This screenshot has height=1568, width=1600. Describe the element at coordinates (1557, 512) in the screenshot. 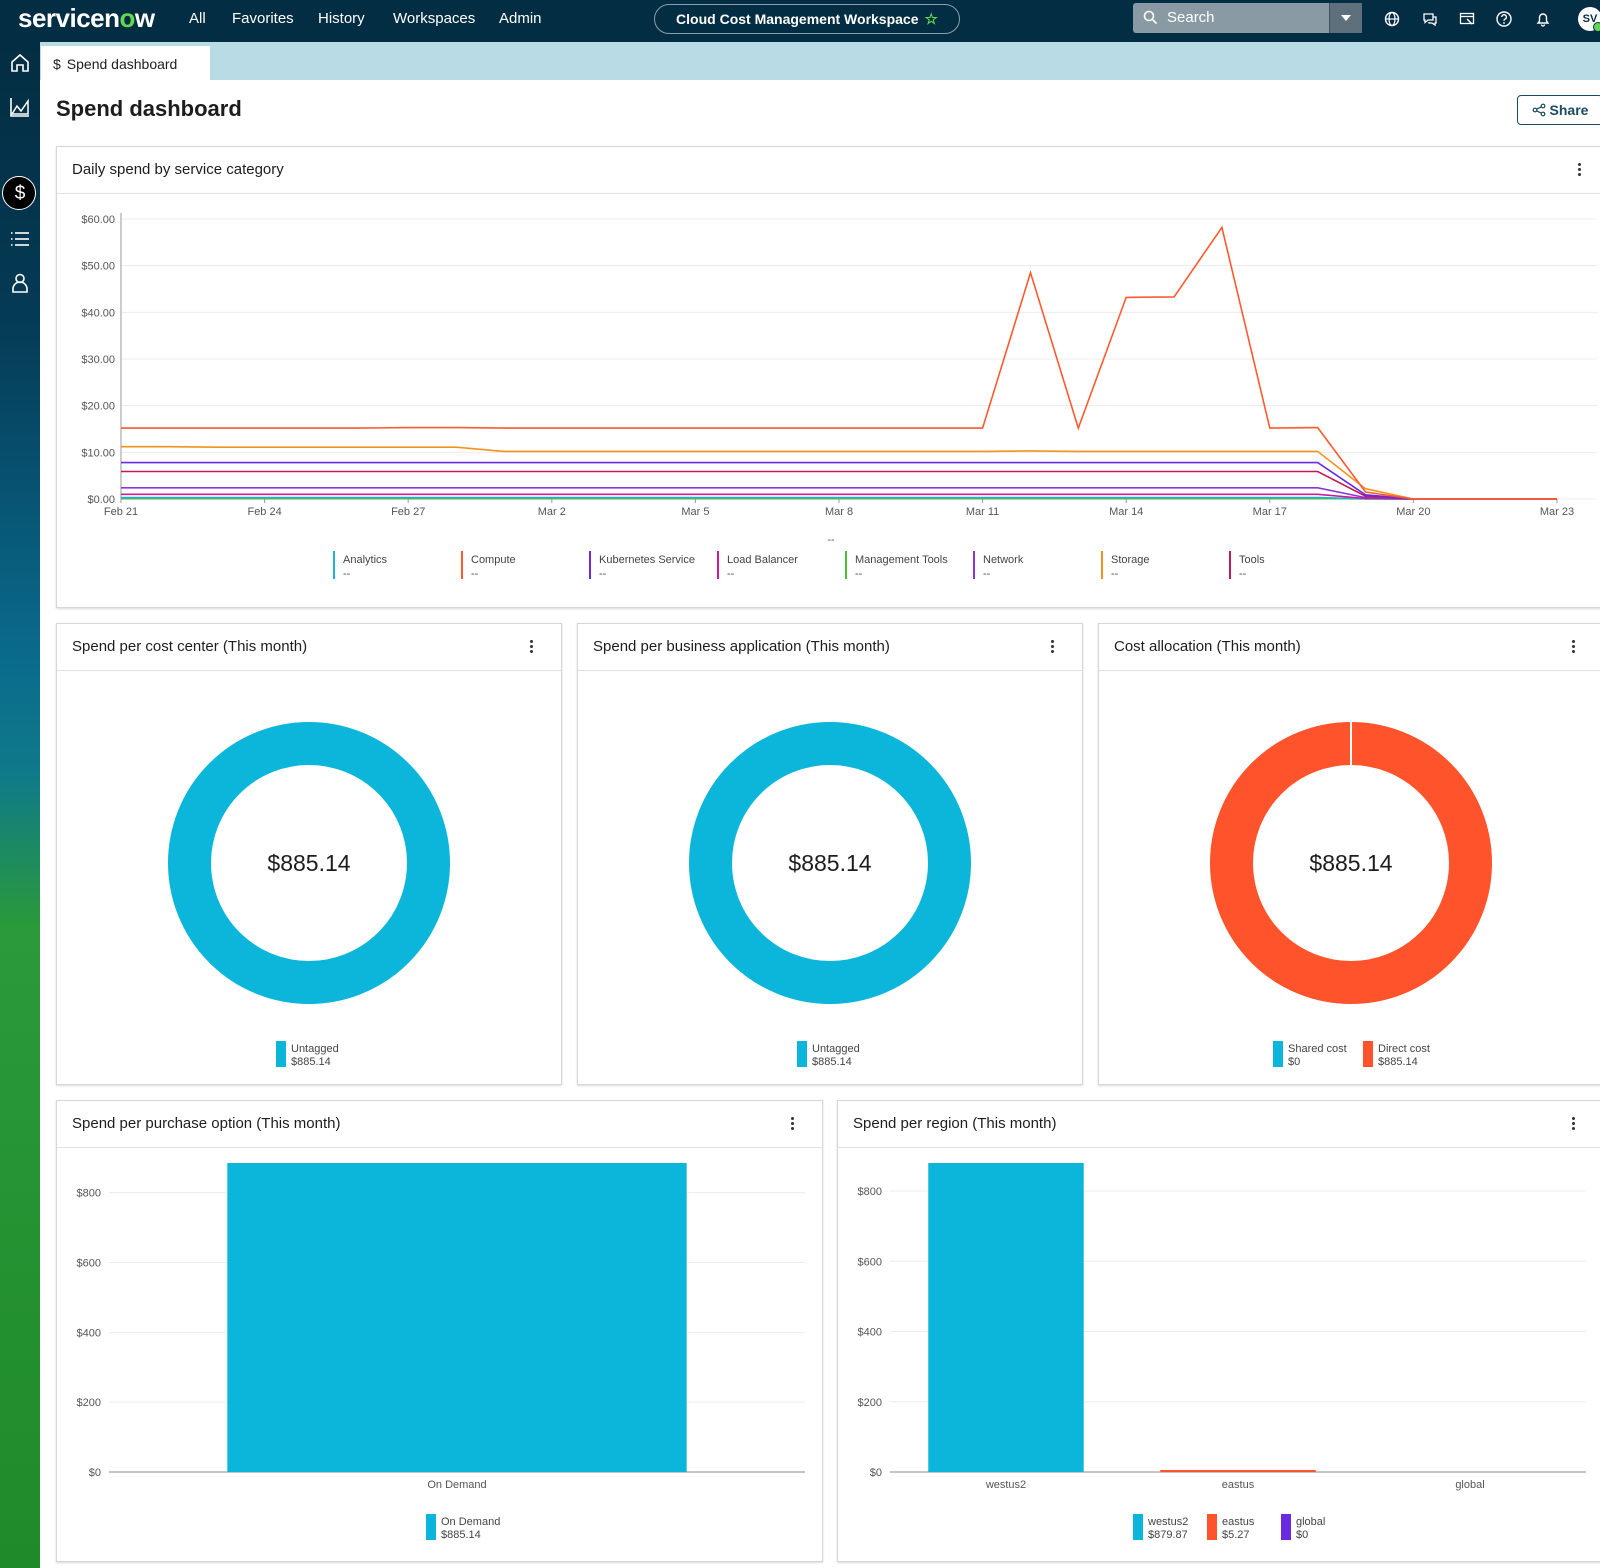

I see `x-tick-label: Mar 23` at that location.